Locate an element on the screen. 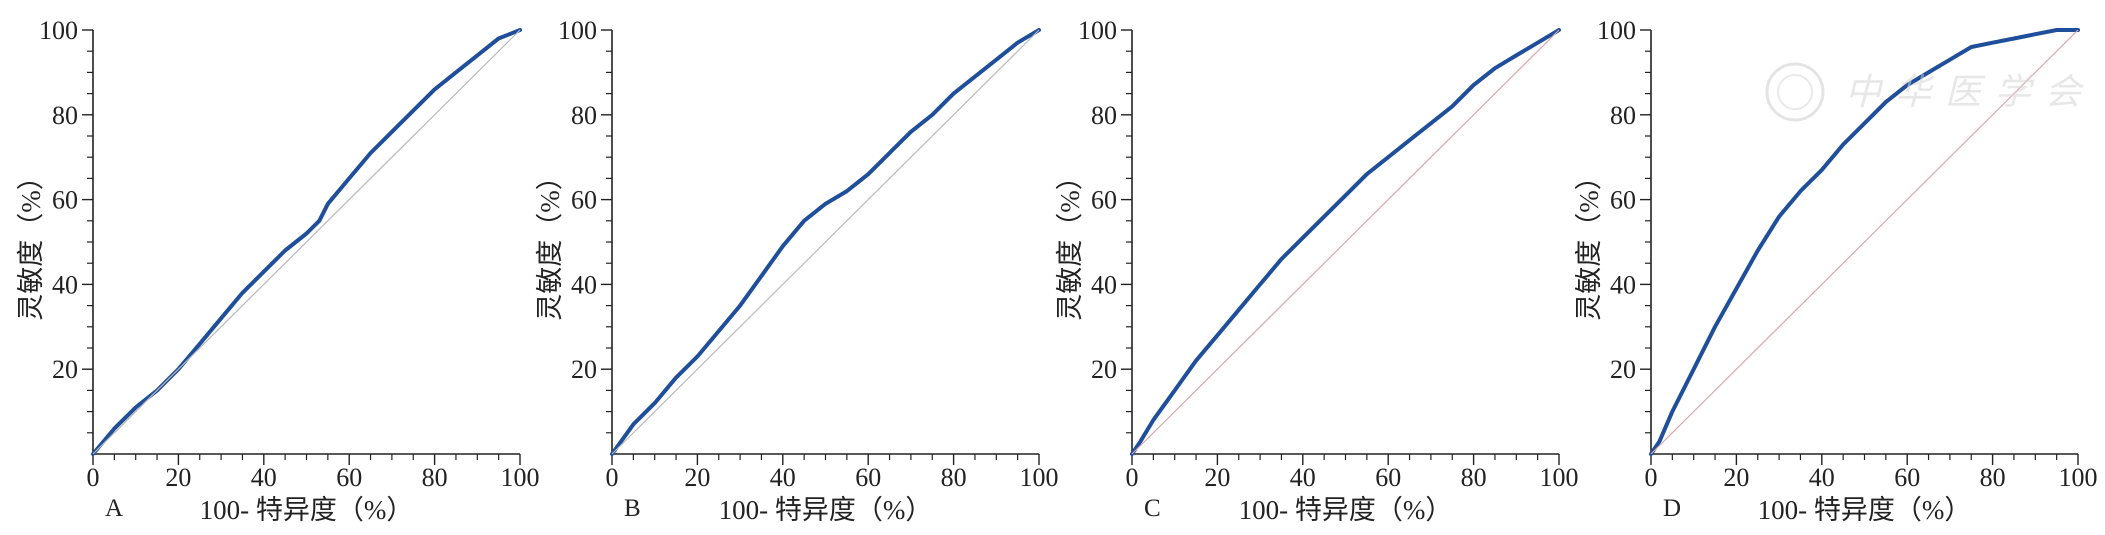 The height and width of the screenshot is (535, 2105). watermark: 中华医学会 is located at coordinates (1930, 92).